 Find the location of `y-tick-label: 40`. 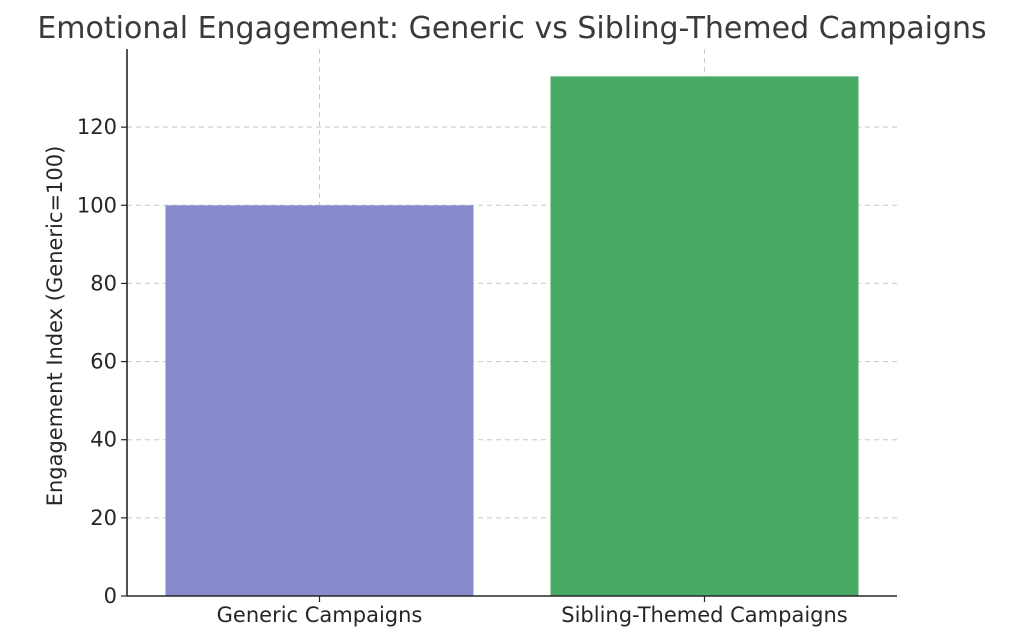

y-tick-label: 40 is located at coordinates (103, 440).